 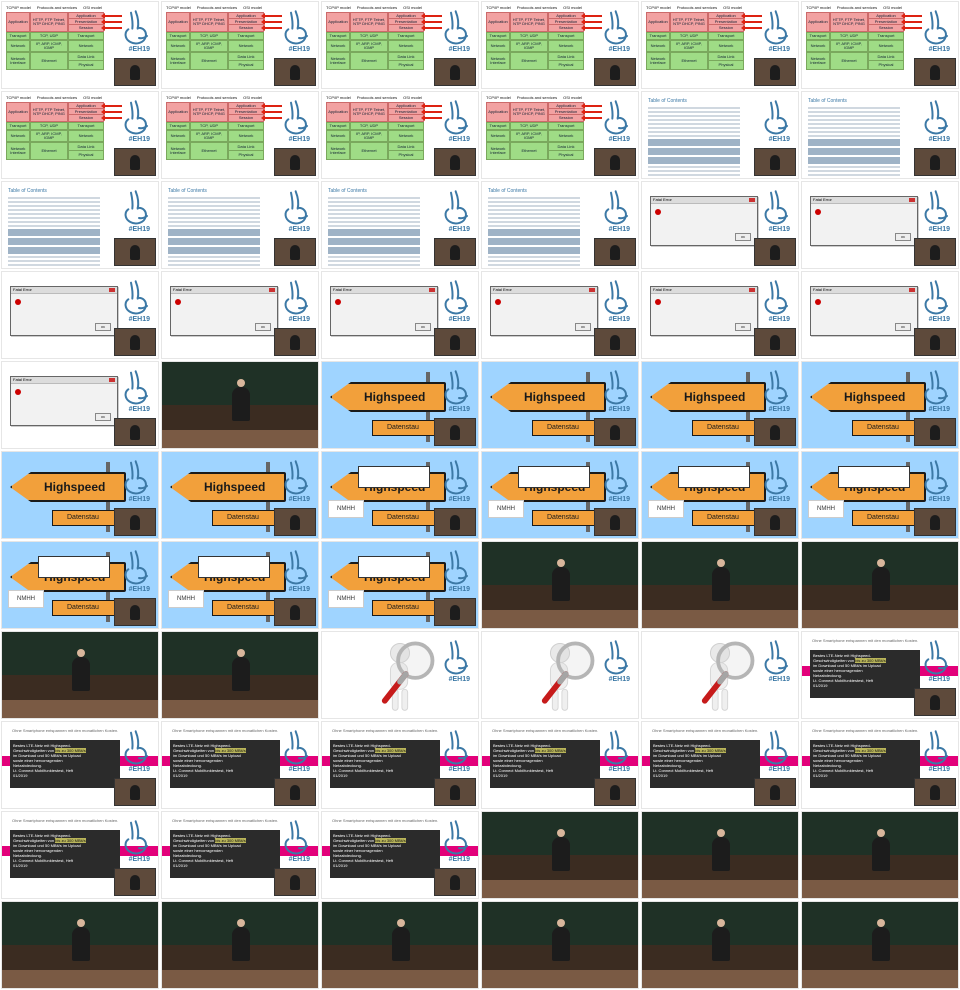 I want to click on toc-title: Table of Contents, so click(x=27, y=191).